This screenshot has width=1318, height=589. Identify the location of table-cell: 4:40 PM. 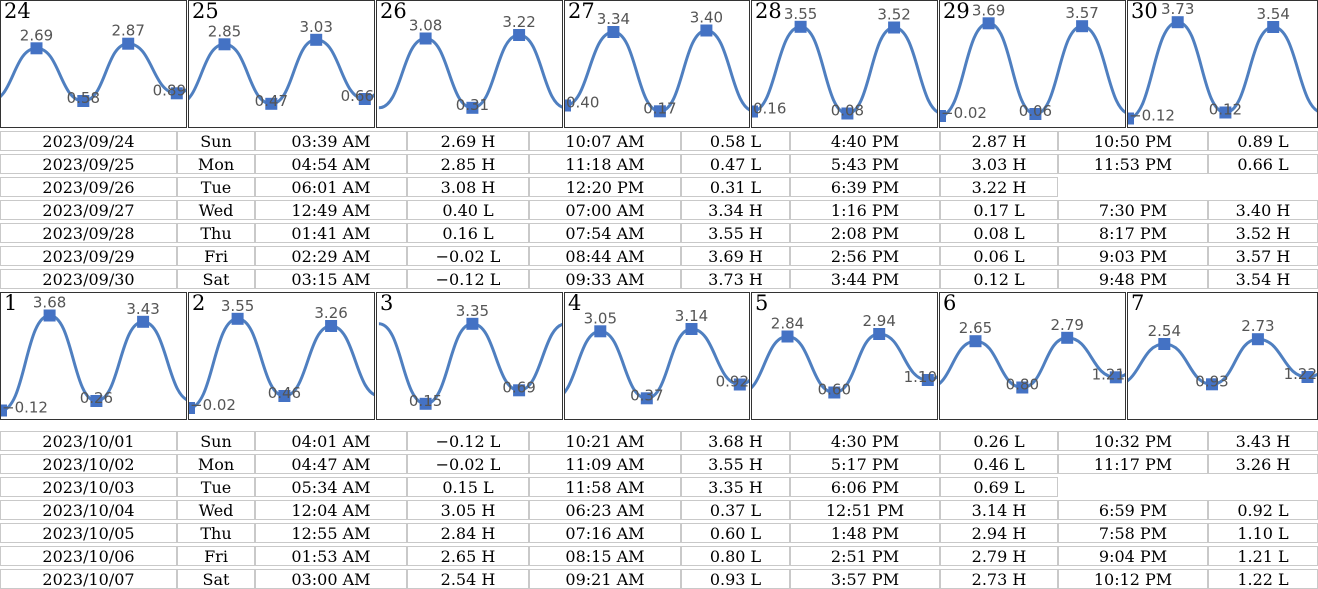
(865, 141).